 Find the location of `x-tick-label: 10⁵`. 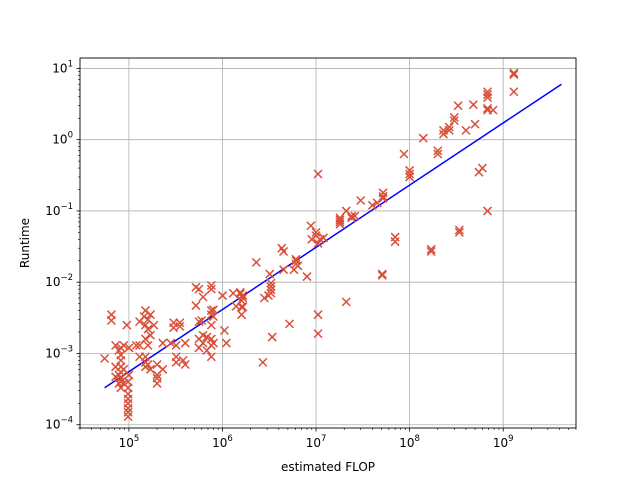

x-tick-label: 10⁵ is located at coordinates (129, 442).